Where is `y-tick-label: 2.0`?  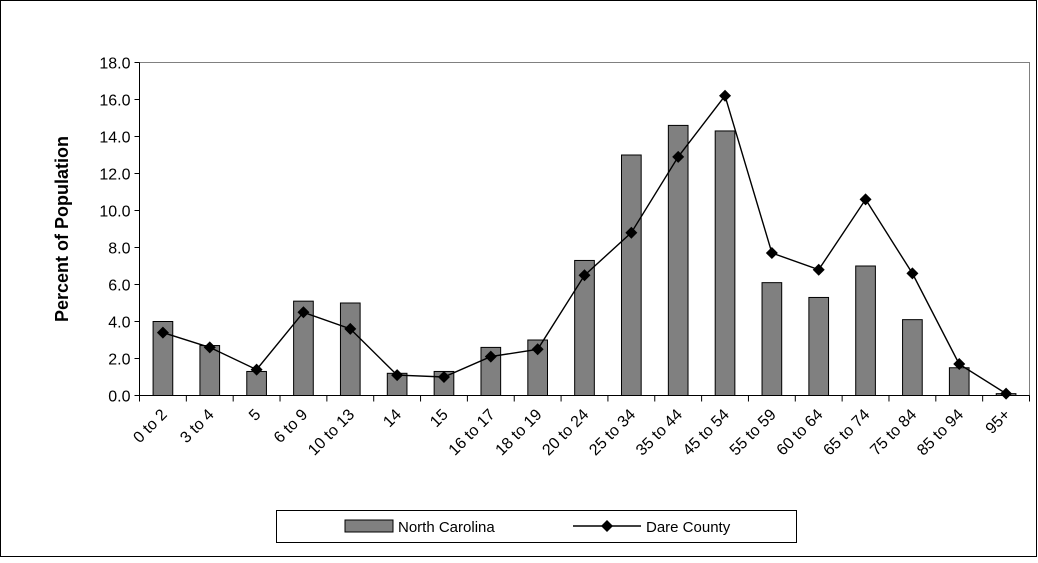
y-tick-label: 2.0 is located at coordinates (119, 360).